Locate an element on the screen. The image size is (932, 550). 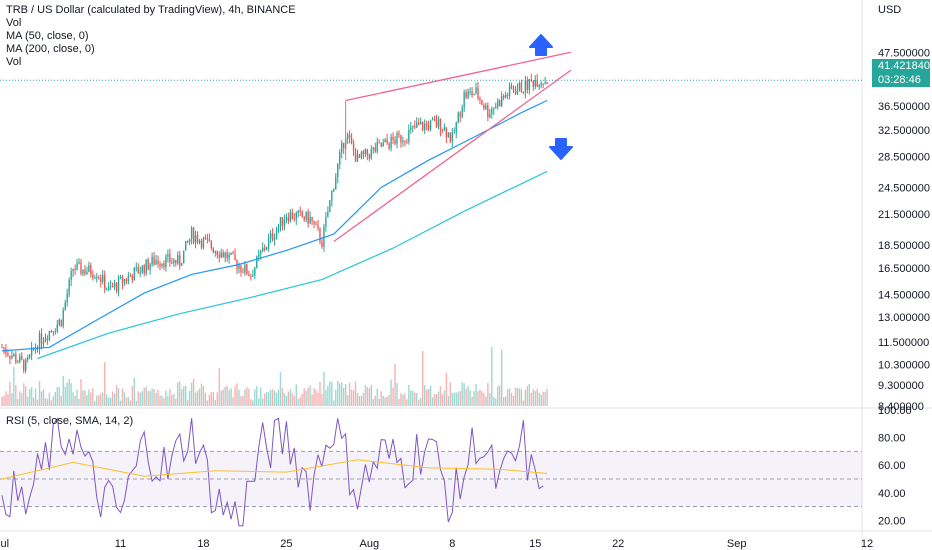
arrow-down-icon is located at coordinates (561, 149).